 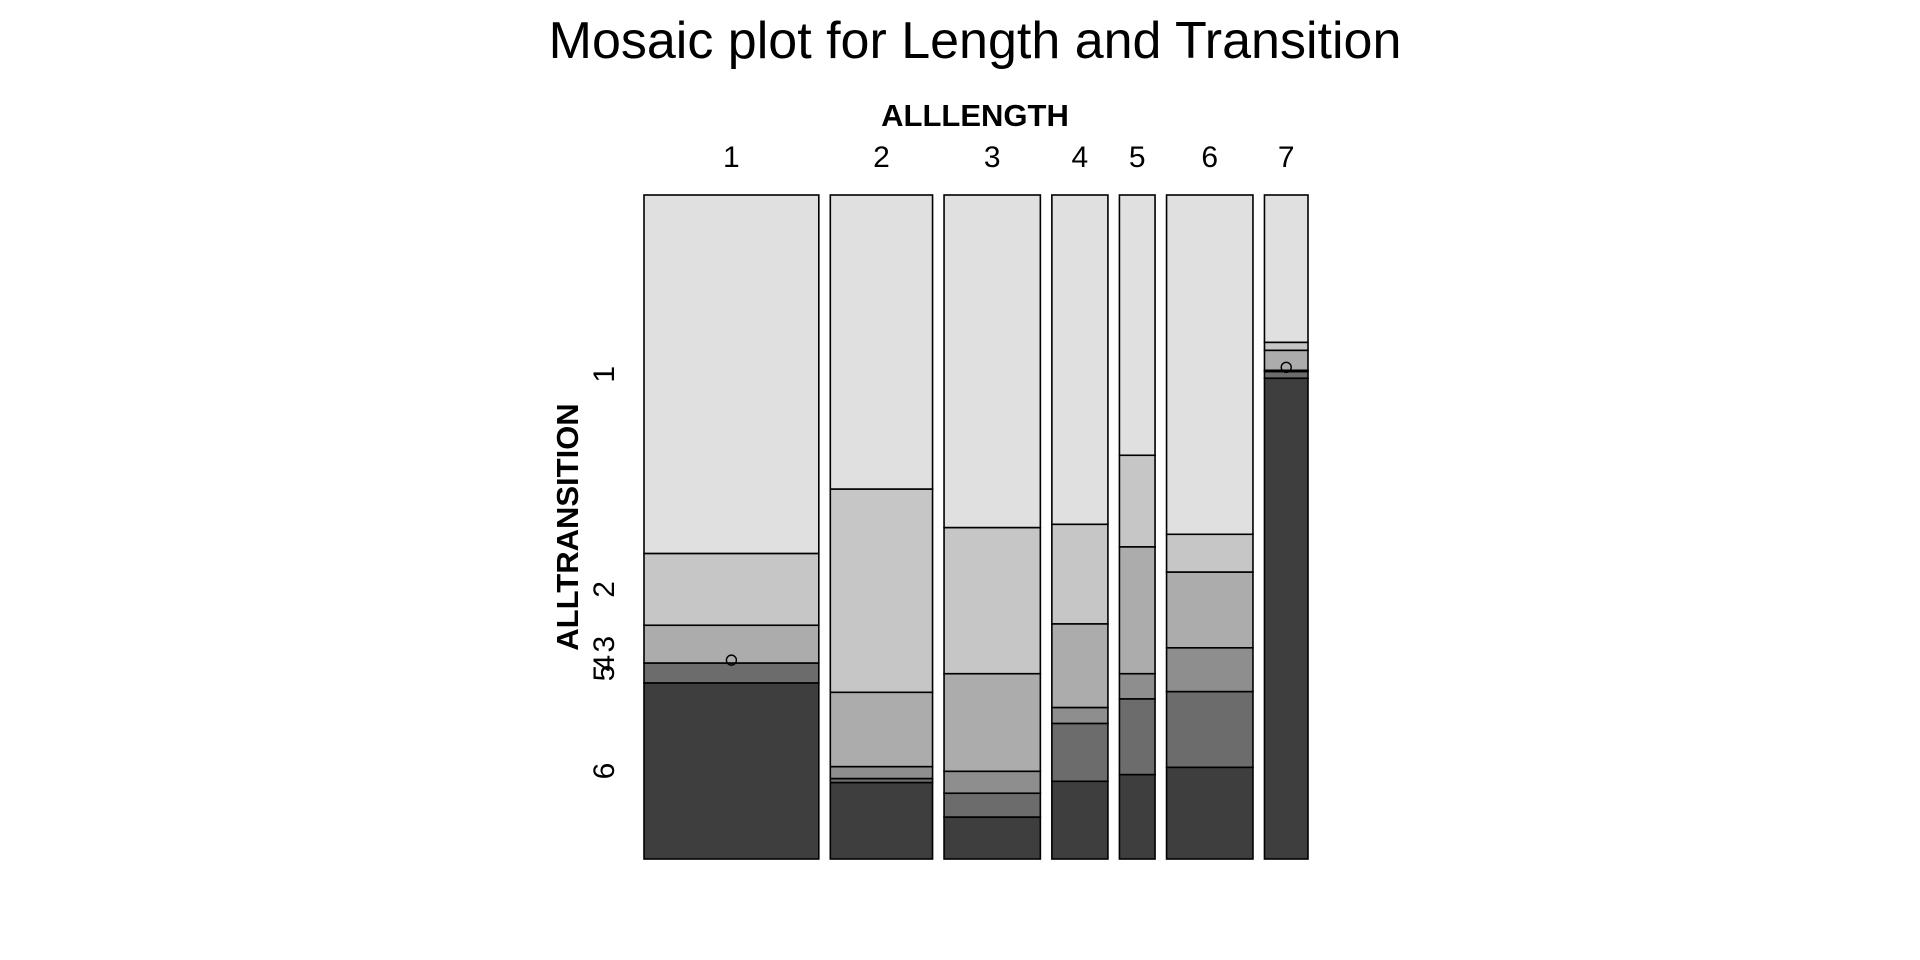 I want to click on mosaic-tile-col6-row1, so click(x=1209, y=365).